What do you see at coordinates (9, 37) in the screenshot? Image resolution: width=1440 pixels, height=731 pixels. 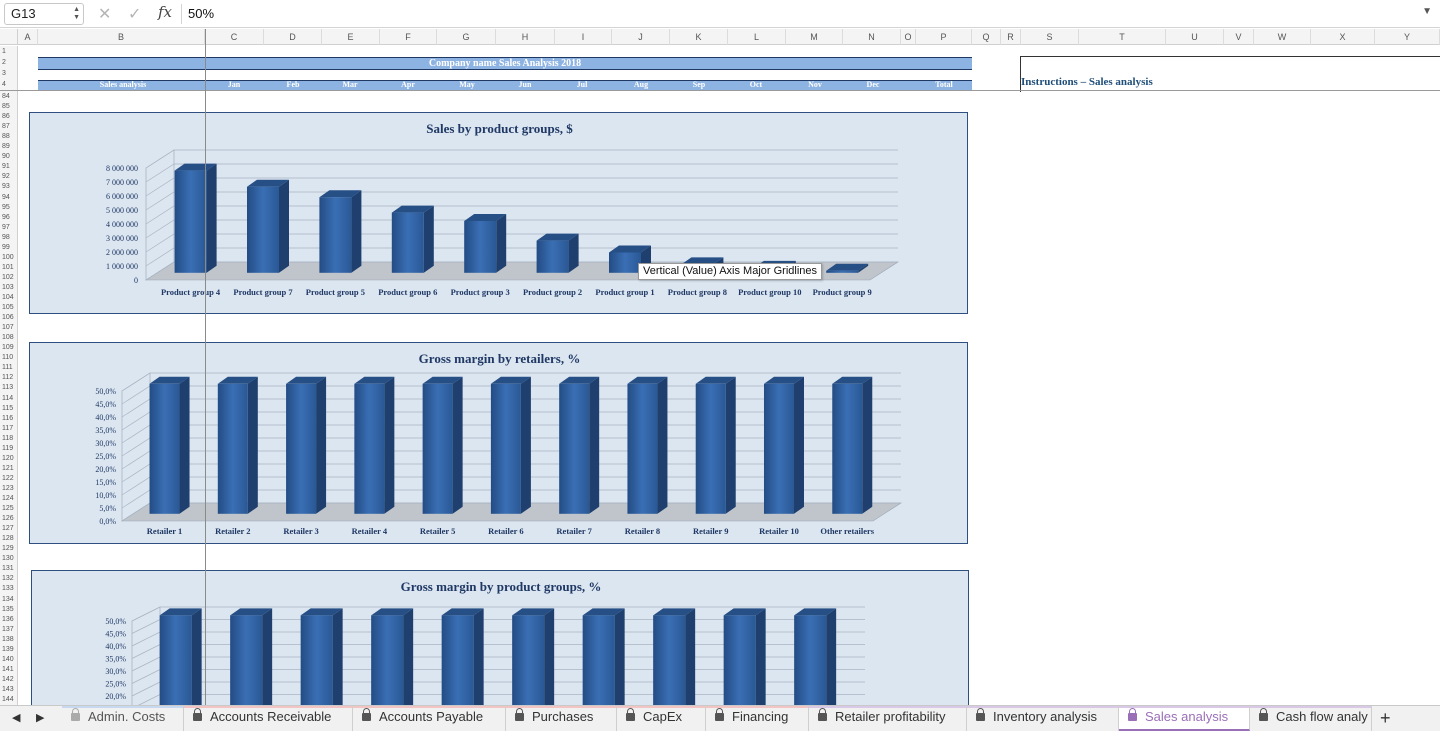 I see `select-all-corner` at bounding box center [9, 37].